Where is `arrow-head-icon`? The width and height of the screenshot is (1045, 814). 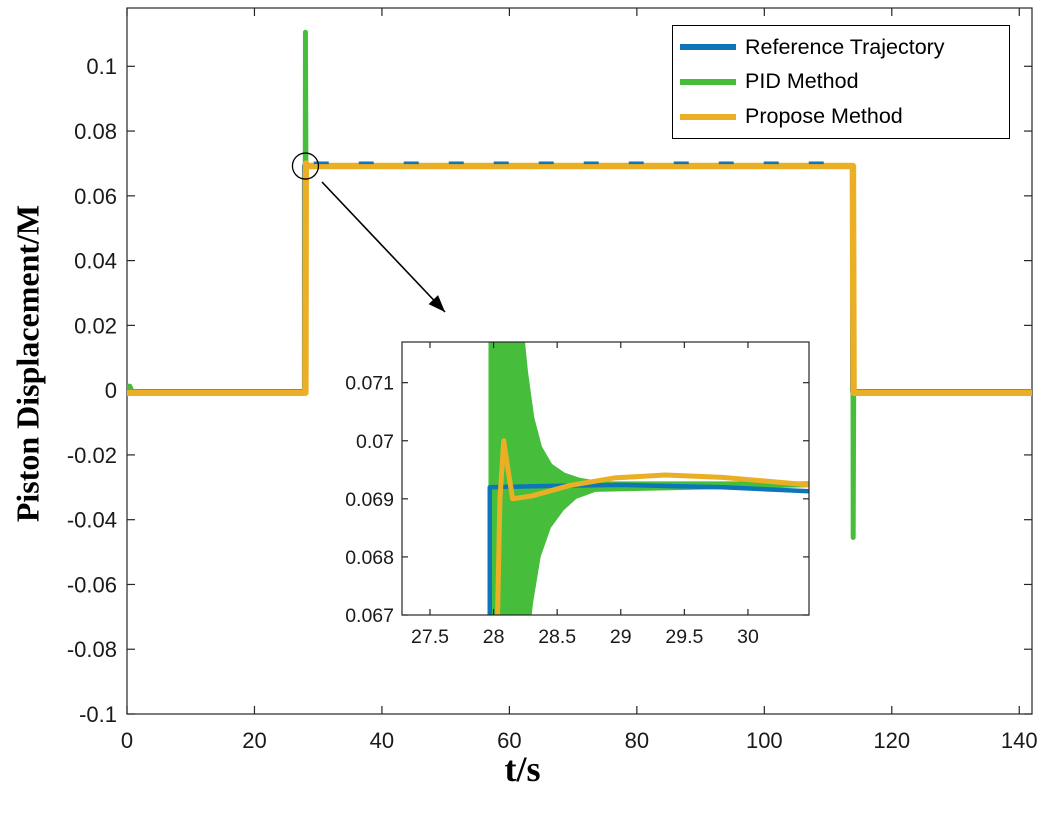
arrow-head-icon is located at coordinates (436, 303).